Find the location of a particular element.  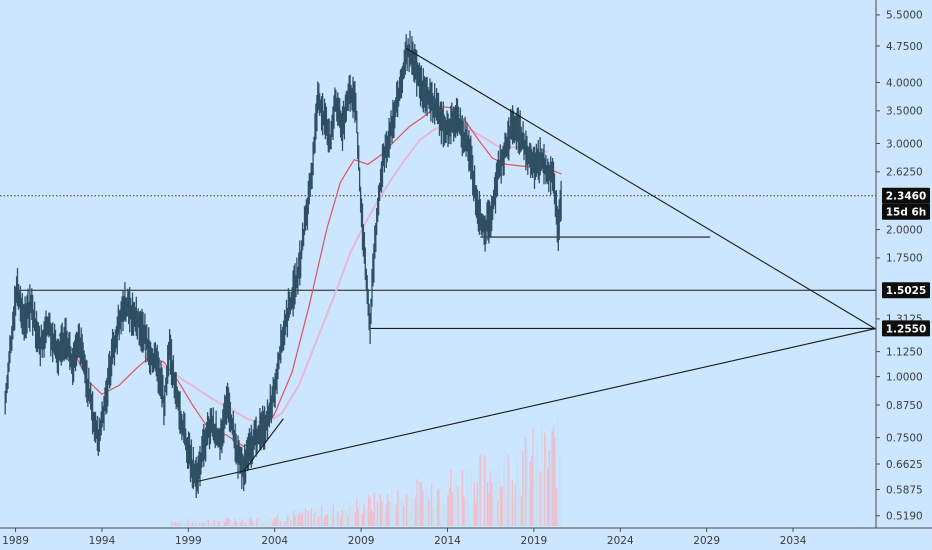

y-tick-label: 0.6625 is located at coordinates (904, 465).